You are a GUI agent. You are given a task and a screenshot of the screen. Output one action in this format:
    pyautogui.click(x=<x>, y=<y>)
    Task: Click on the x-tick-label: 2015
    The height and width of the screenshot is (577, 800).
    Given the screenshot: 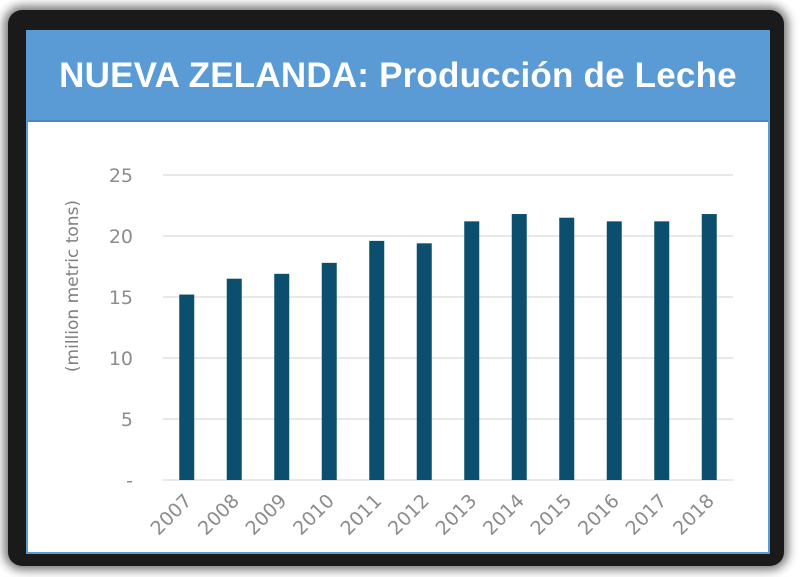 What is the action you would take?
    pyautogui.click(x=552, y=515)
    